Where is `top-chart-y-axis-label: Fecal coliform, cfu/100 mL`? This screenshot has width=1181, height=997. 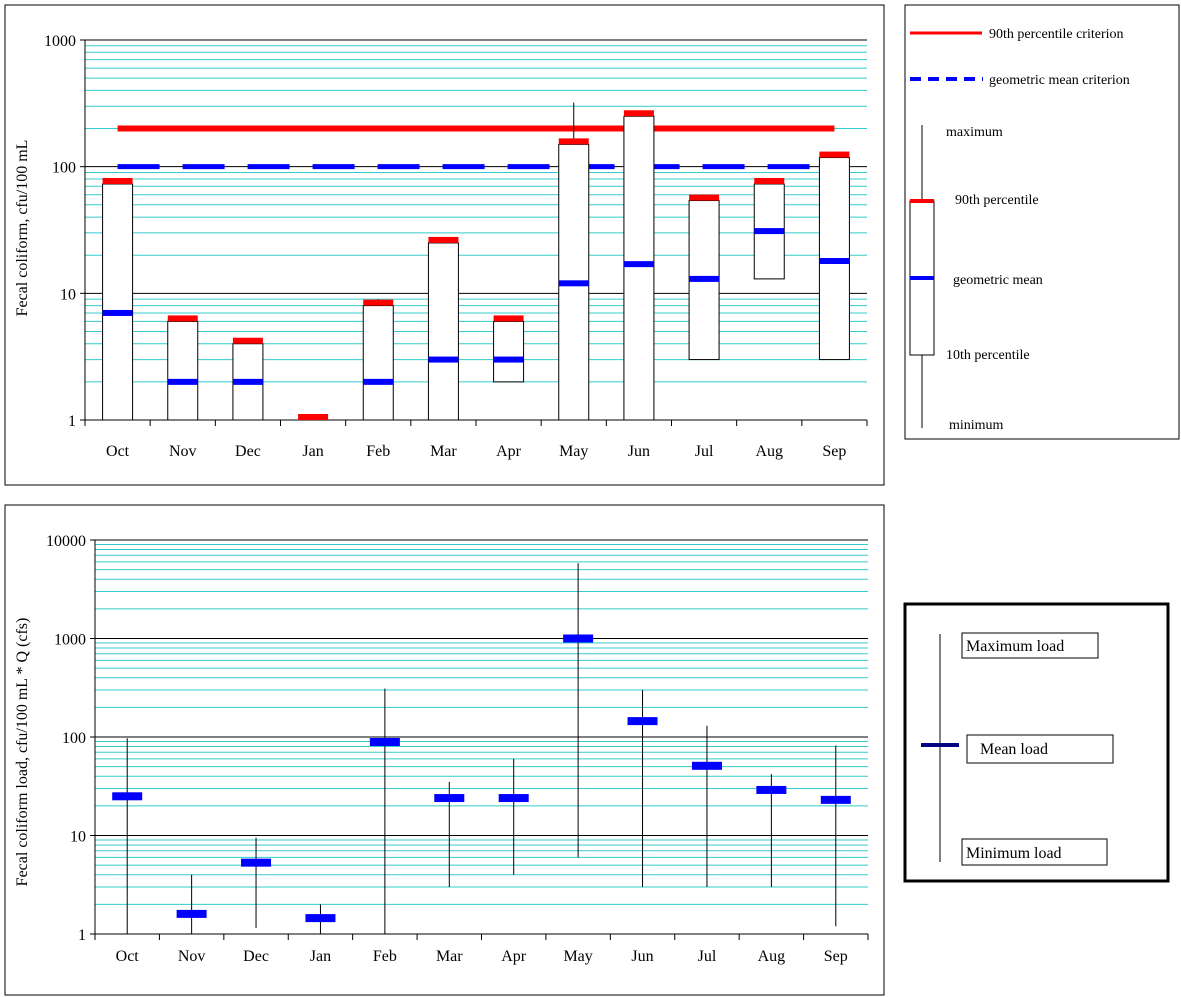 top-chart-y-axis-label: Fecal coliform, cfu/100 mL is located at coordinates (22, 228).